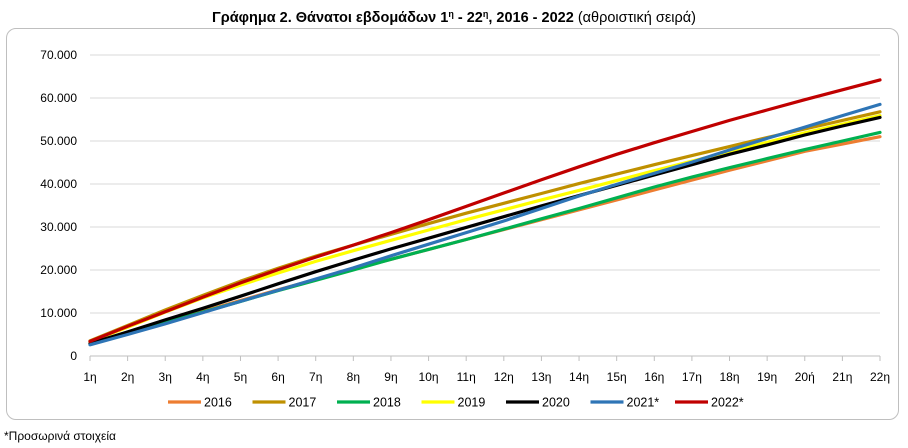 This screenshot has height=448, width=908. Describe the element at coordinates (617, 377) in the screenshot. I see `x-tick-label: 15η` at that location.